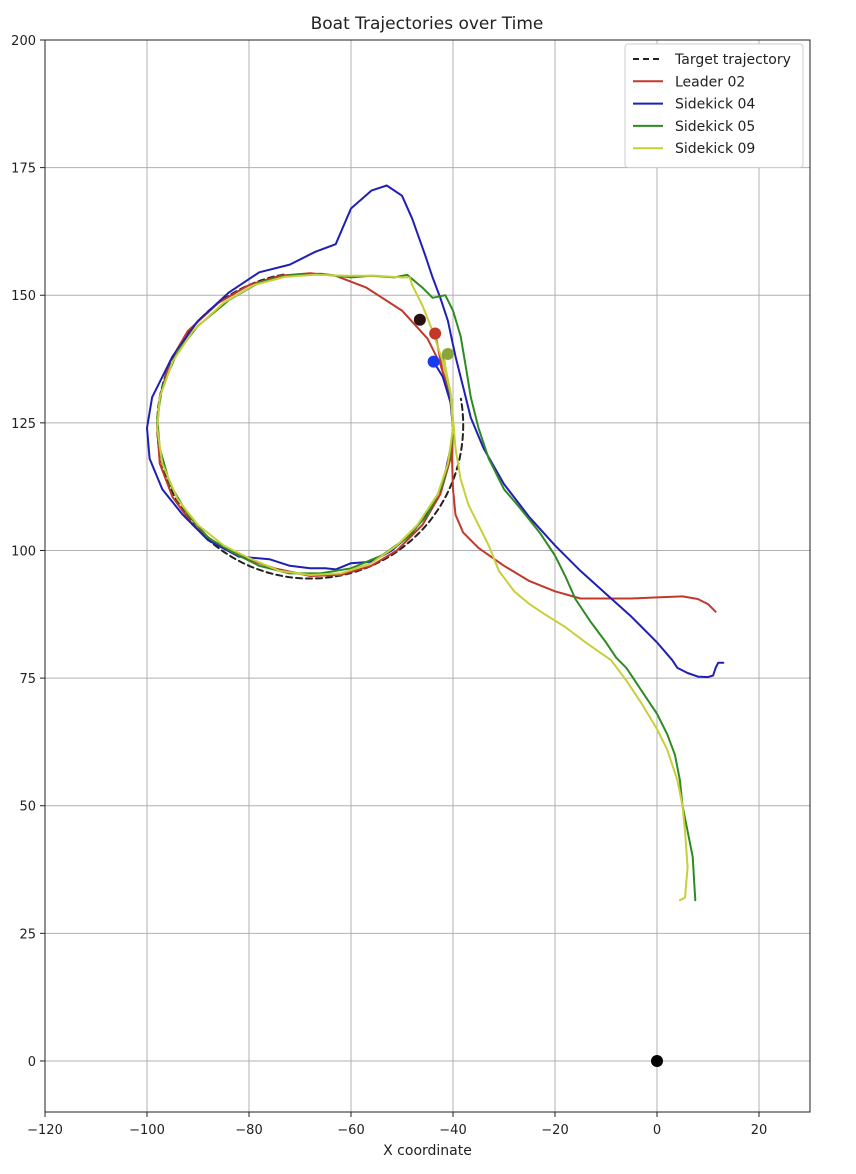  Describe the element at coordinates (759, 1130) in the screenshot. I see `x-tick-label: 20` at that location.